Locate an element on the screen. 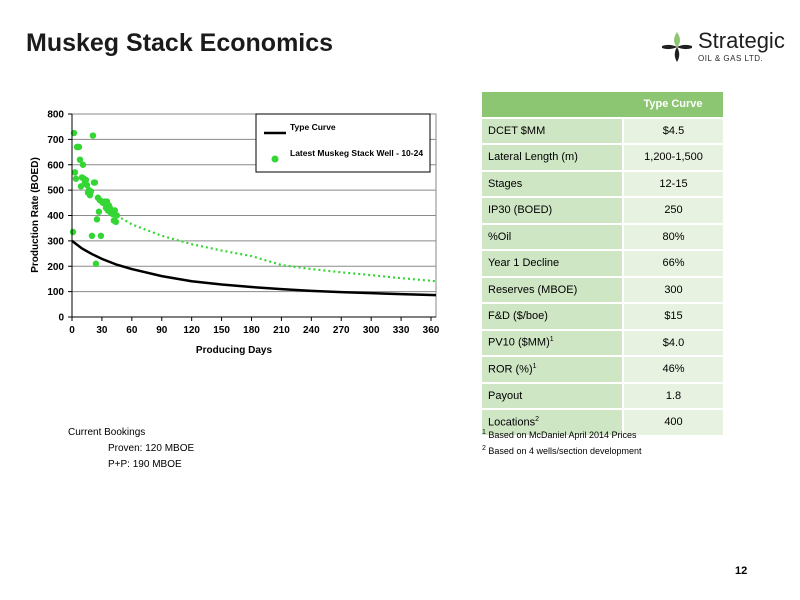  table-row: DCET $MM $4.5 is located at coordinates (602, 131).